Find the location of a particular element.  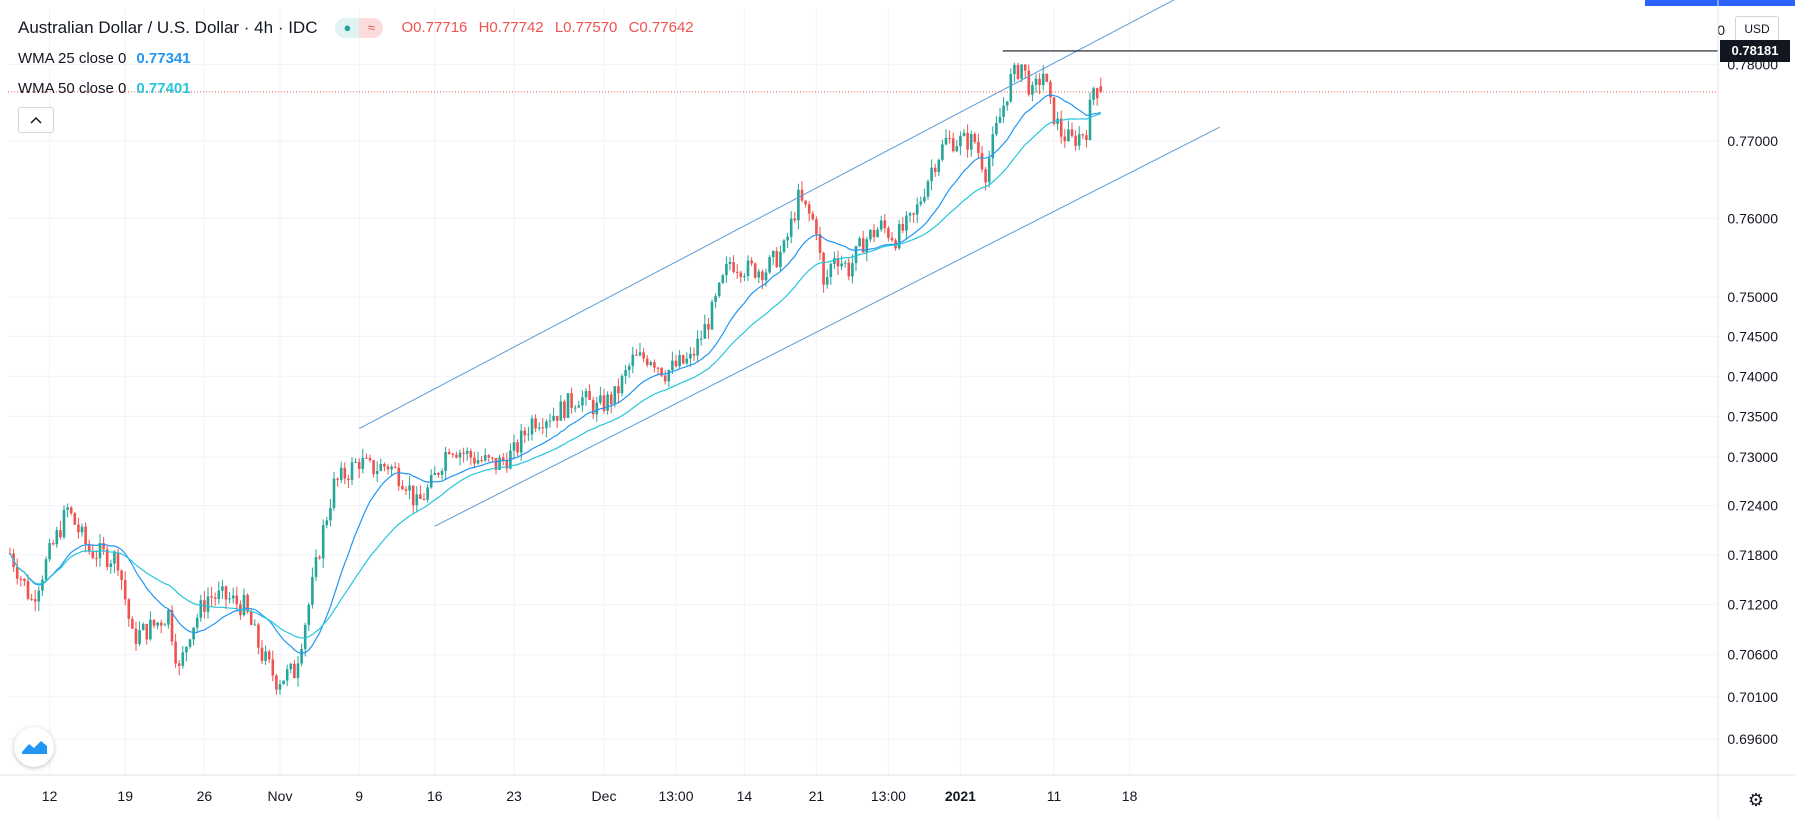

tradingview-logo-button is located at coordinates (34, 747).